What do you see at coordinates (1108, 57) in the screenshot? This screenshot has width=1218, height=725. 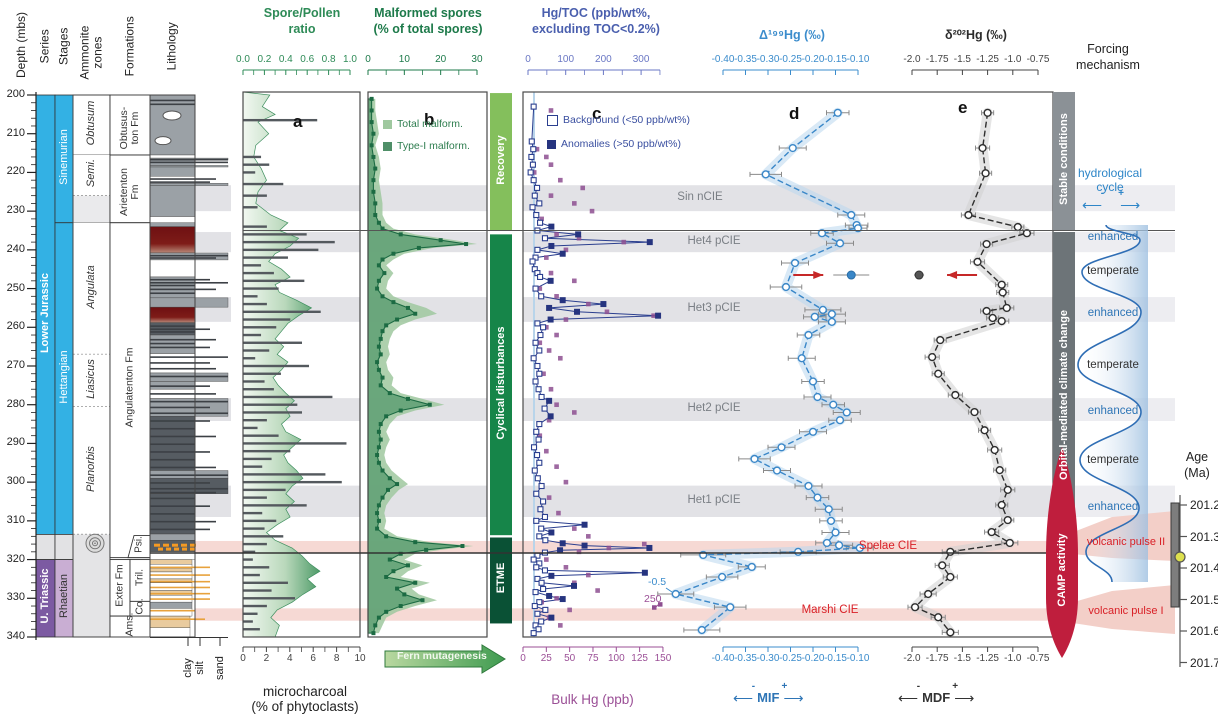 I see `forcing-mechanism-title: Forcing mechanism` at bounding box center [1108, 57].